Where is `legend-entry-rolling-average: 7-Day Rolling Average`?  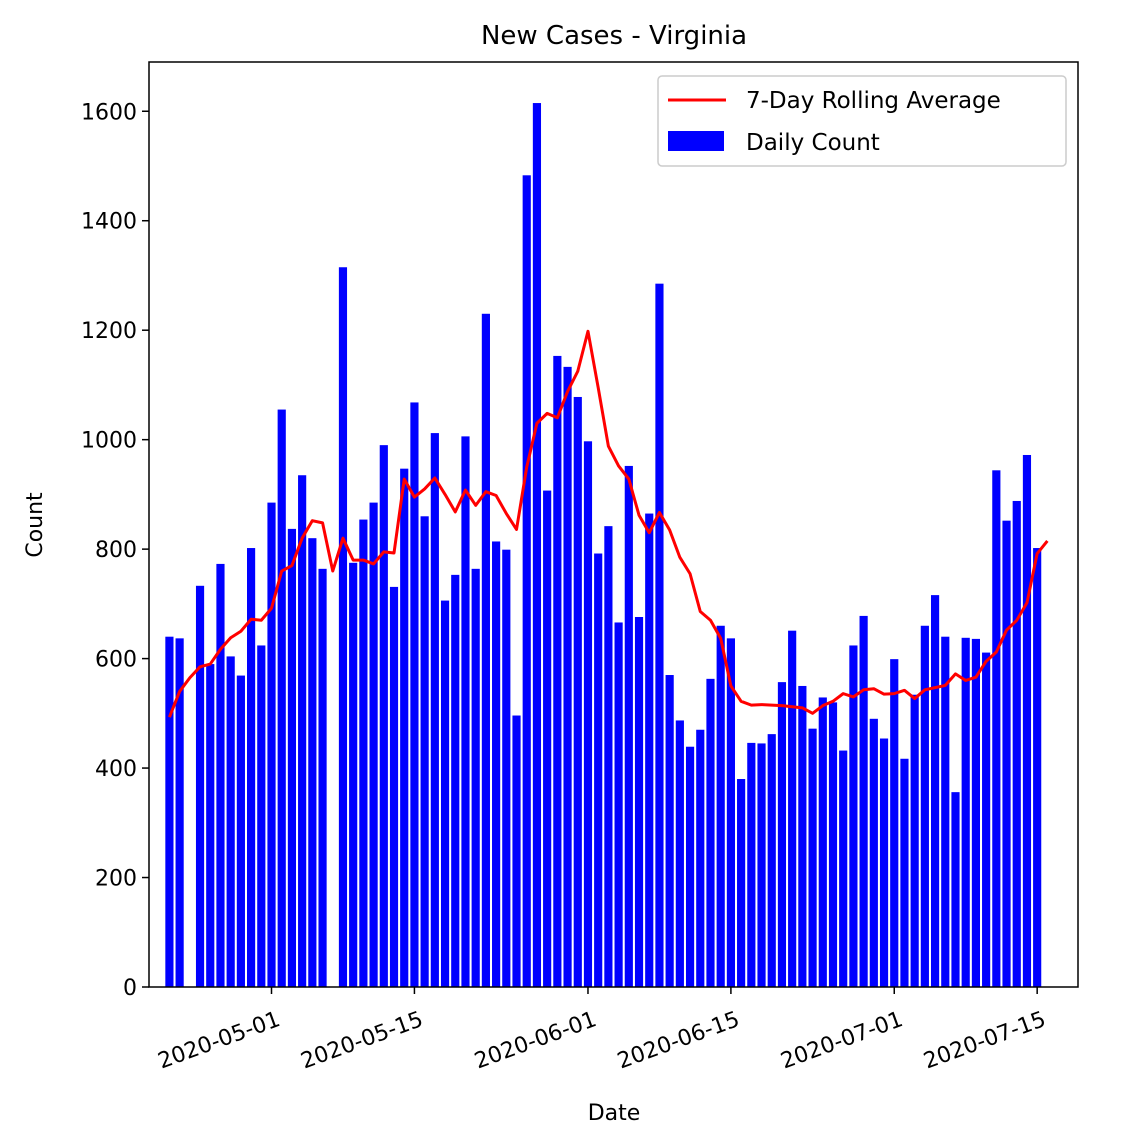 legend-entry-rolling-average: 7-Day Rolling Average is located at coordinates (873, 101).